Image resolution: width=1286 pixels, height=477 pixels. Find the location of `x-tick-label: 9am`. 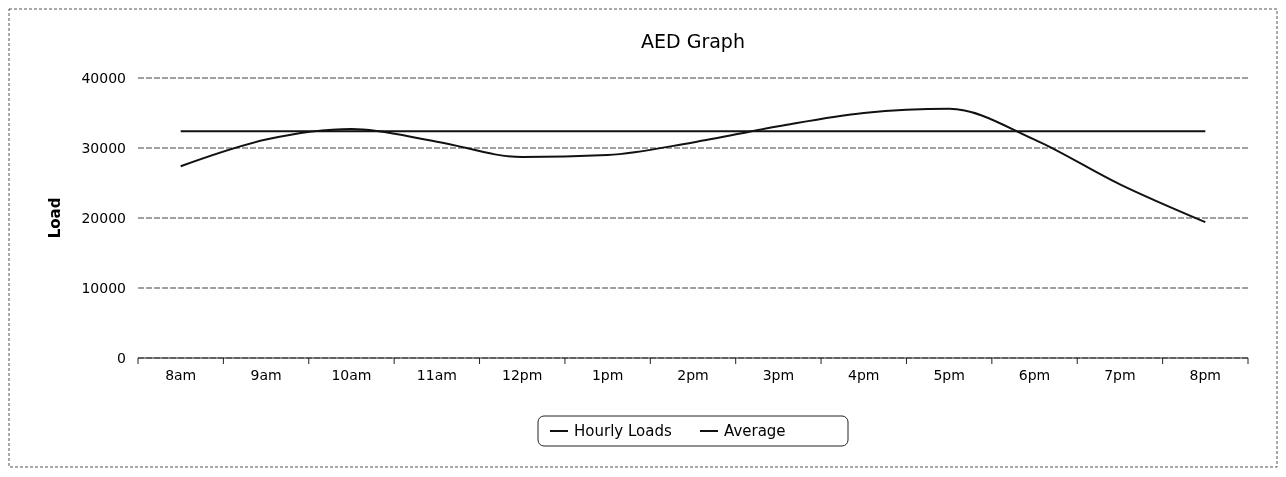

x-tick-label: 9am is located at coordinates (266, 375).